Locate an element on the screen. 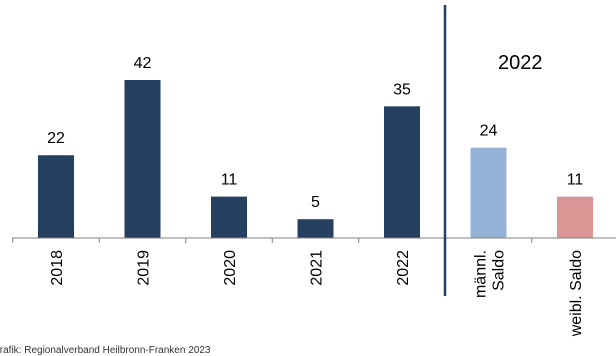  category-label: 2022 is located at coordinates (403, 268).